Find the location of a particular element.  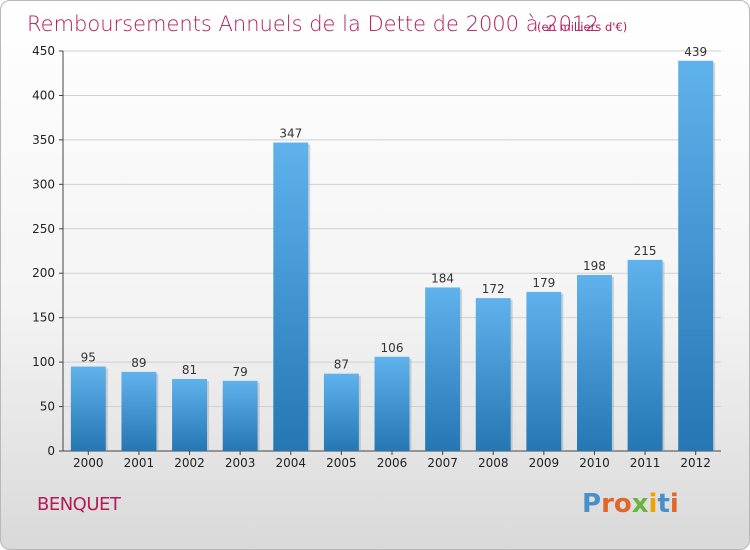

logo-letter: r is located at coordinates (607, 504).